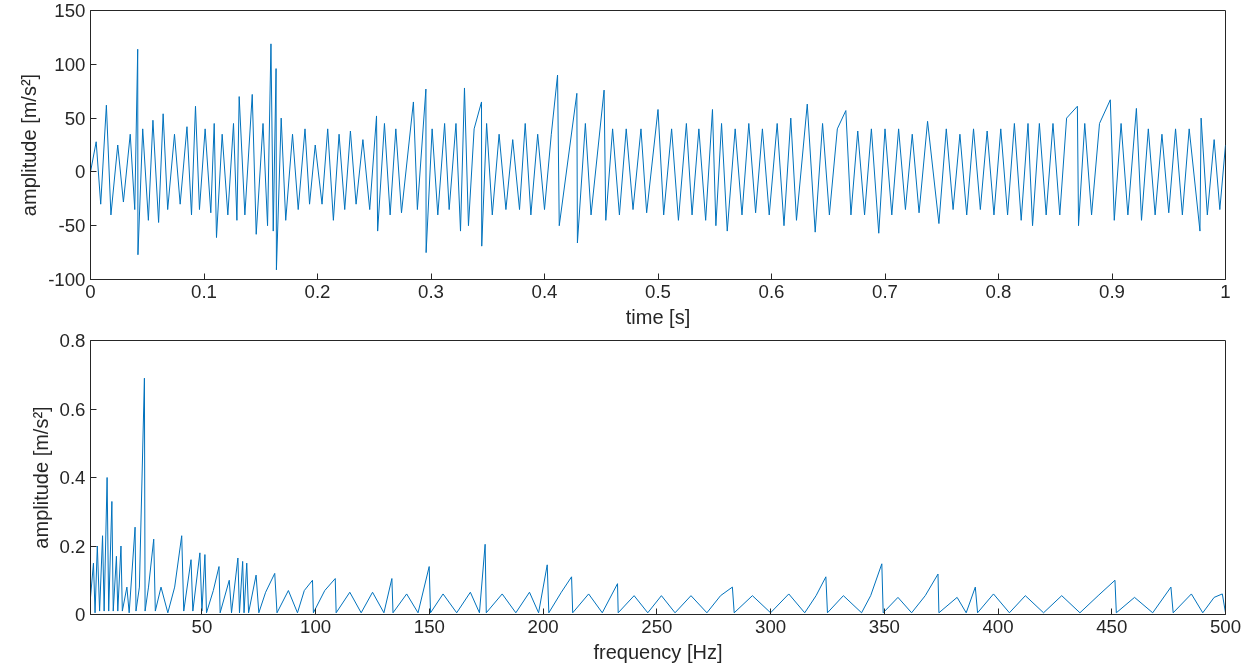 Image resolution: width=1260 pixels, height=669 pixels. Describe the element at coordinates (72, 477) in the screenshot. I see `y-tick-label: 0.4` at that location.